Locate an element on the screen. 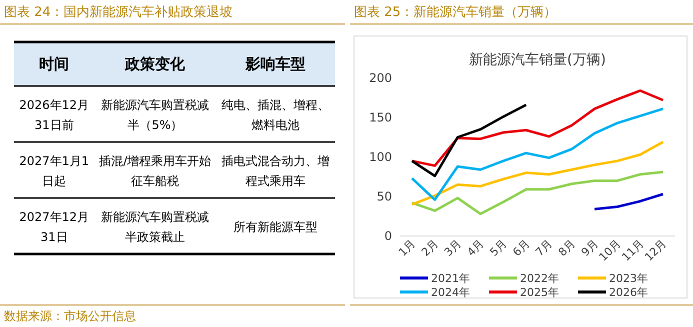  x-tick-label: 2月 is located at coordinates (430, 247).